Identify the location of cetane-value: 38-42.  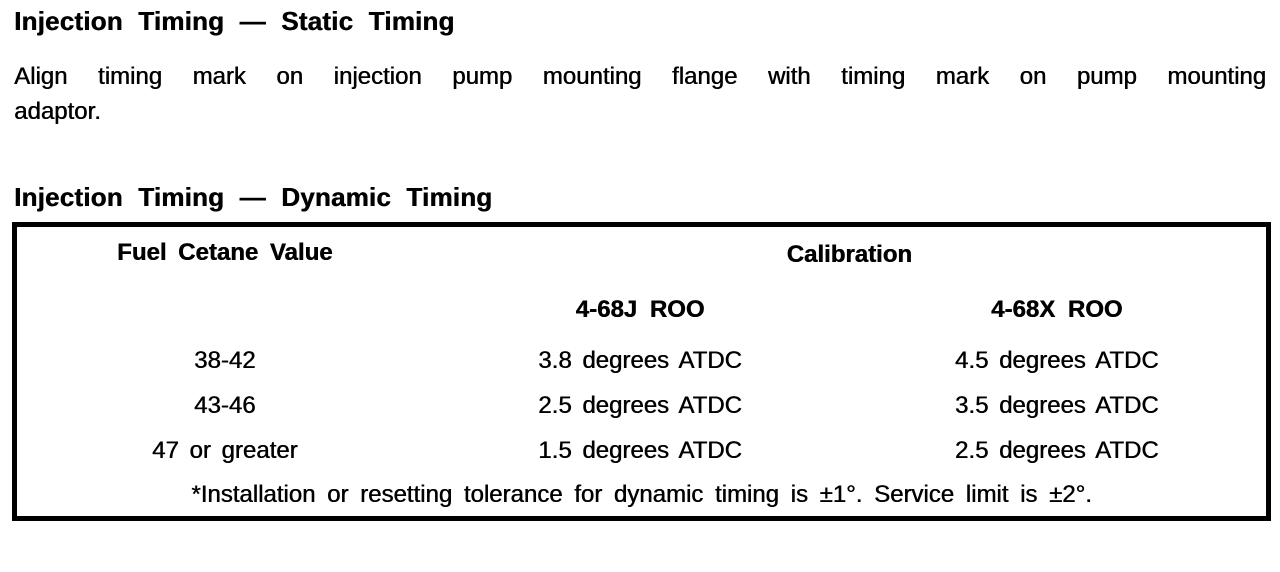
(225, 360).